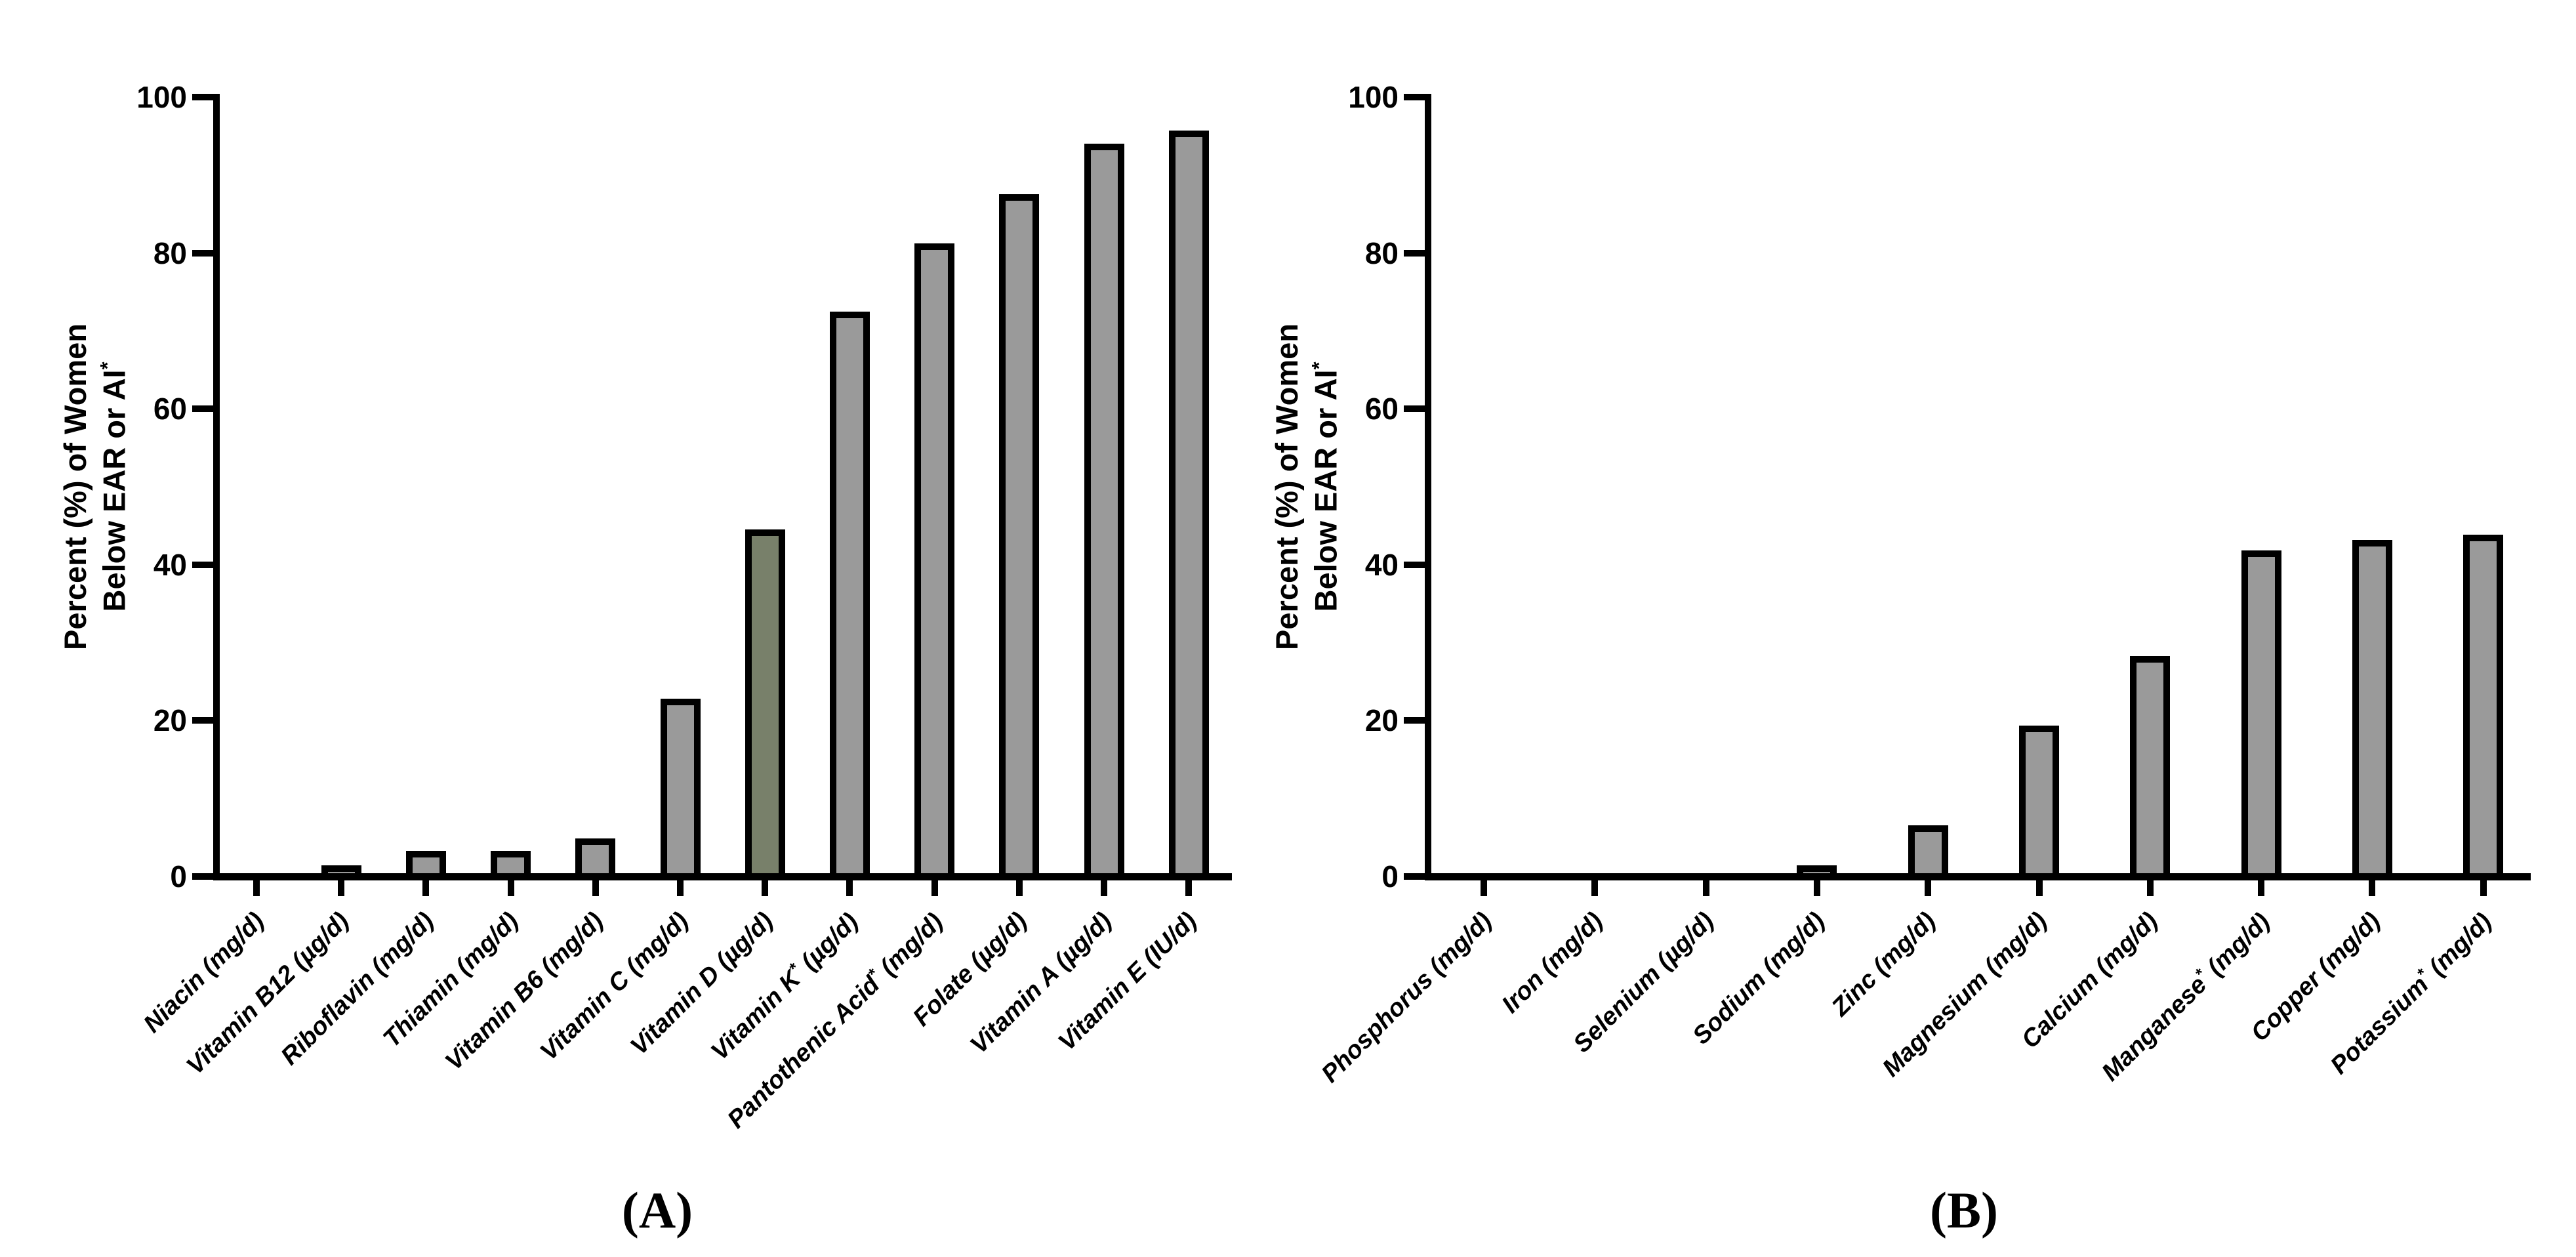 The height and width of the screenshot is (1257, 2576). Describe the element at coordinates (1381, 720) in the screenshot. I see `y-tick-label-b-20: 20` at that location.